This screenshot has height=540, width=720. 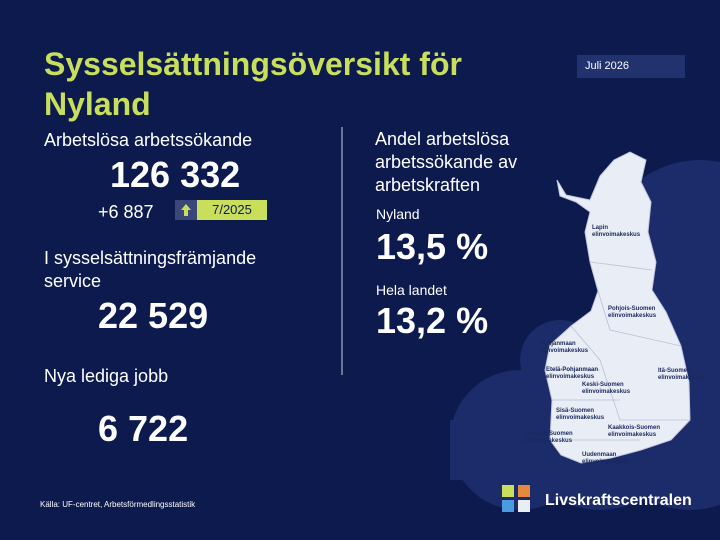 What do you see at coordinates (143, 428) in the screenshot?
I see `stat-value: 6 722` at bounding box center [143, 428].